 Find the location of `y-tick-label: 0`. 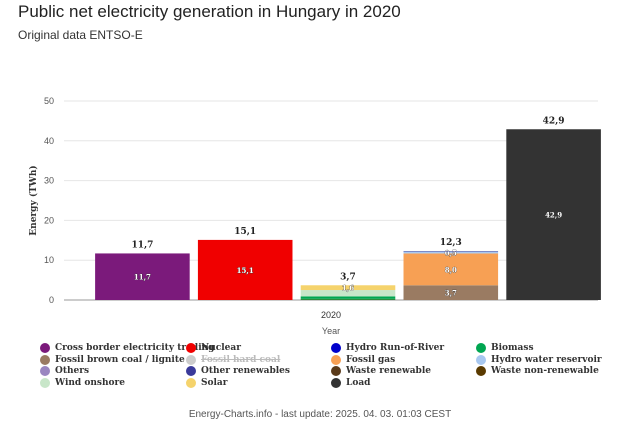

y-tick-label: 0 is located at coordinates (51, 300).